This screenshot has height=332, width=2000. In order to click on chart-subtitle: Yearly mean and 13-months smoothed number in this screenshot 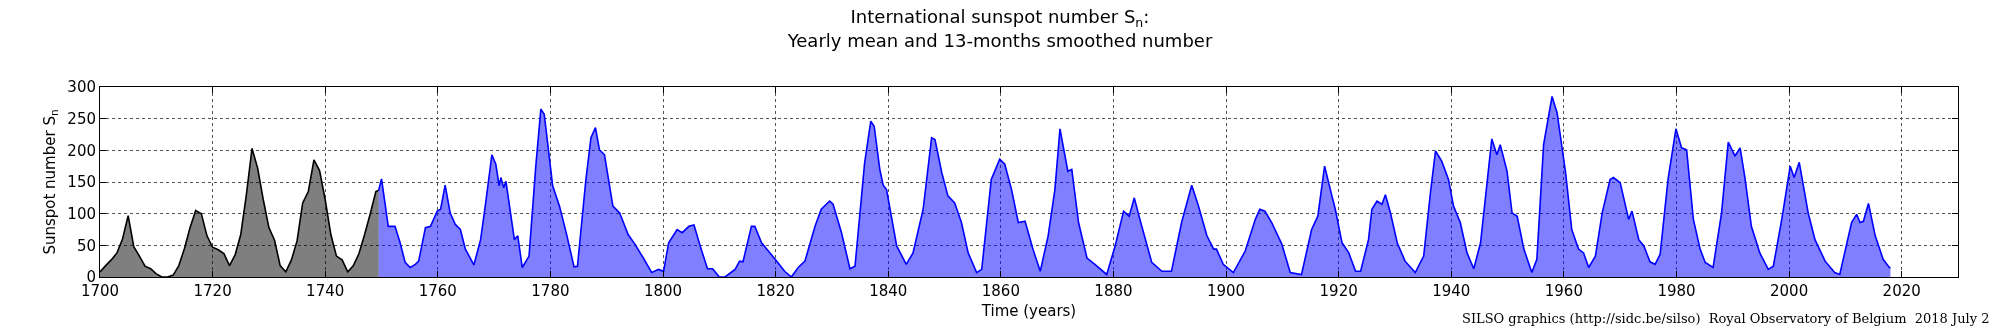, I will do `click(999, 40)`.